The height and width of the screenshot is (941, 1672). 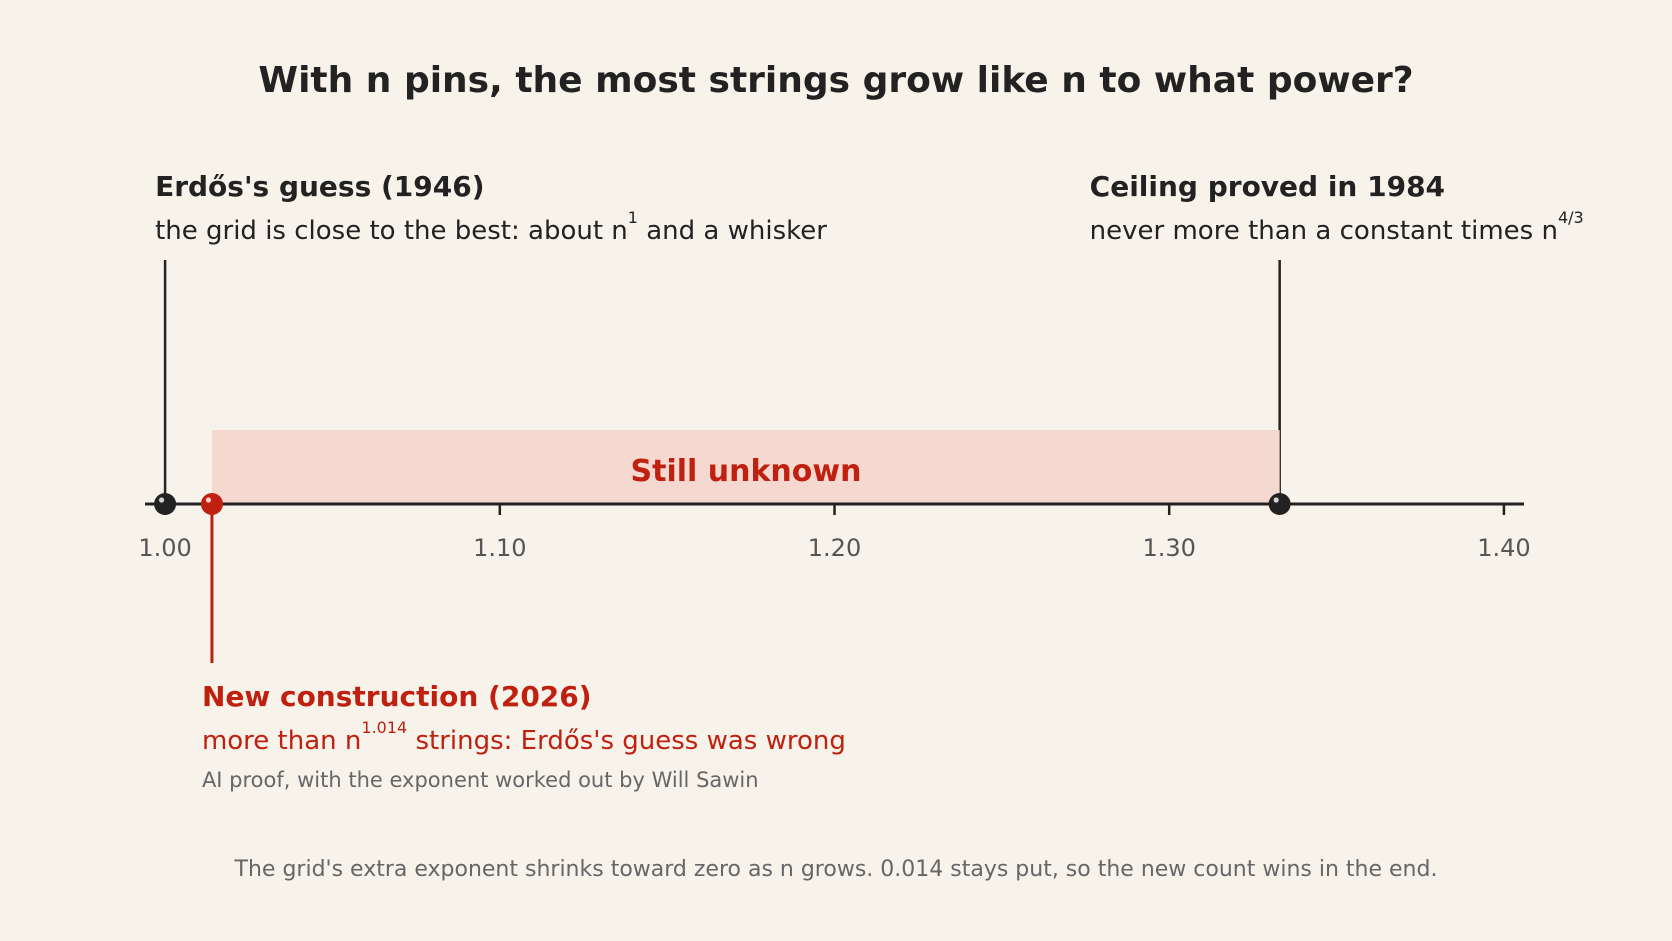 What do you see at coordinates (384, 727) in the screenshot?
I see `marker-text-sup: 1.014` at bounding box center [384, 727].